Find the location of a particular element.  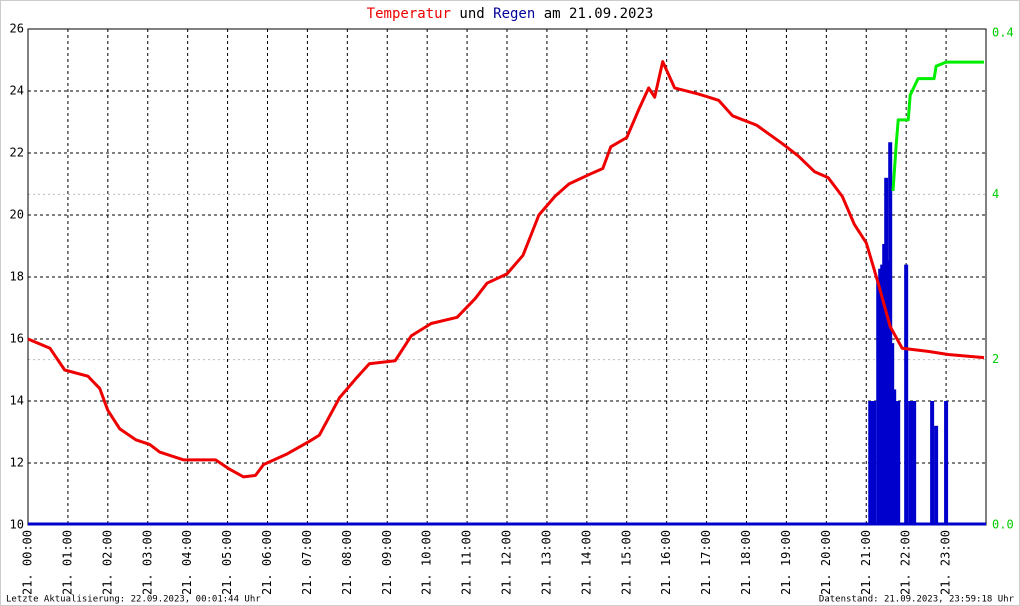

x-tick-label: 21. 15:00 is located at coordinates (626, 562).